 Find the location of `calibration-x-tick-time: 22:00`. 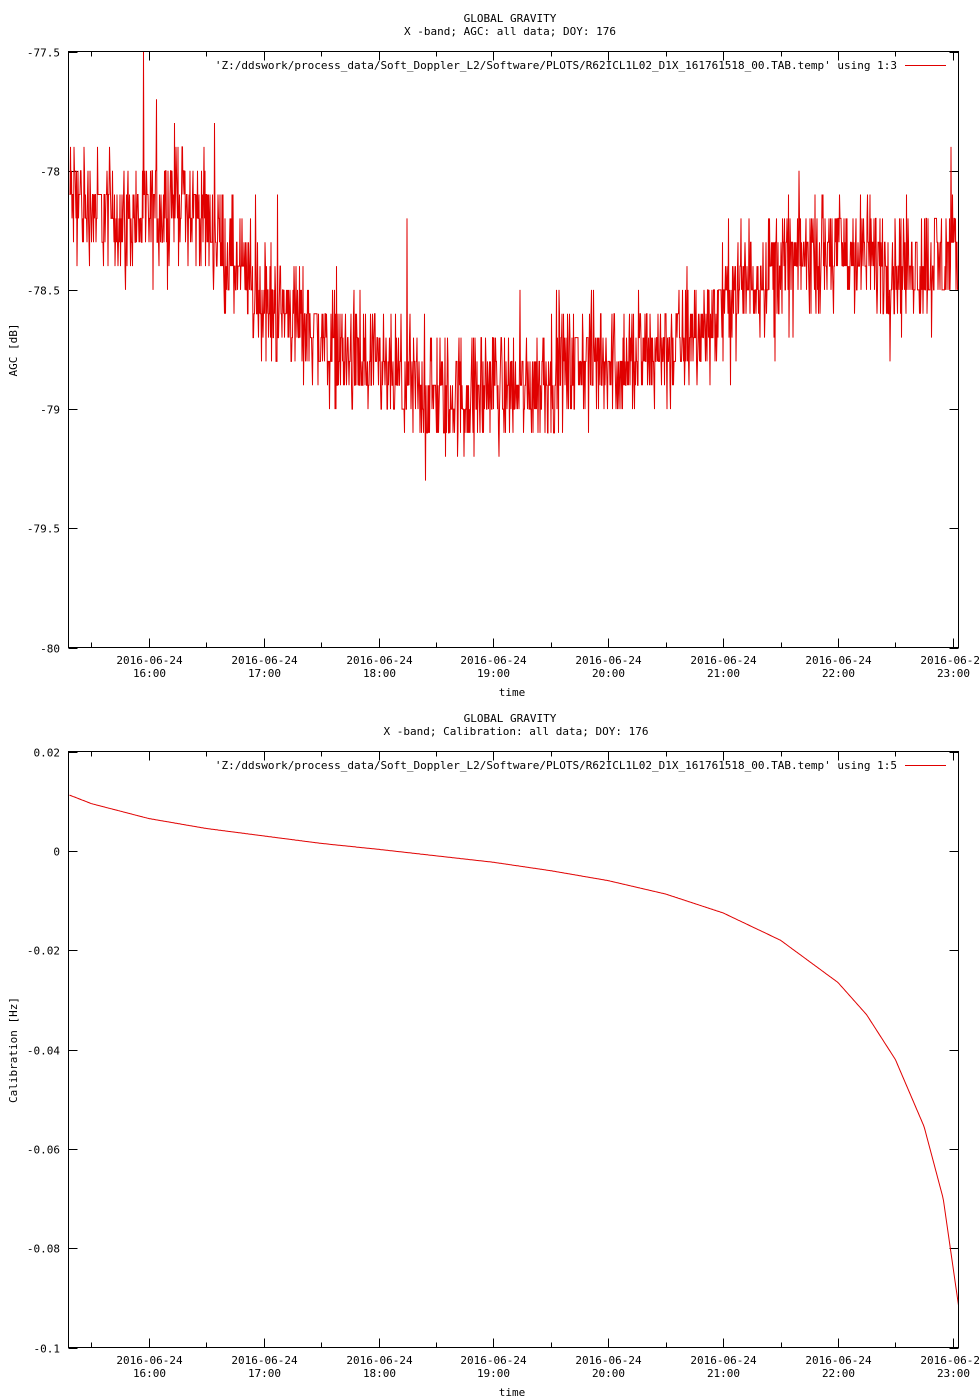

calibration-x-tick-time: 22:00 is located at coordinates (838, 1373).